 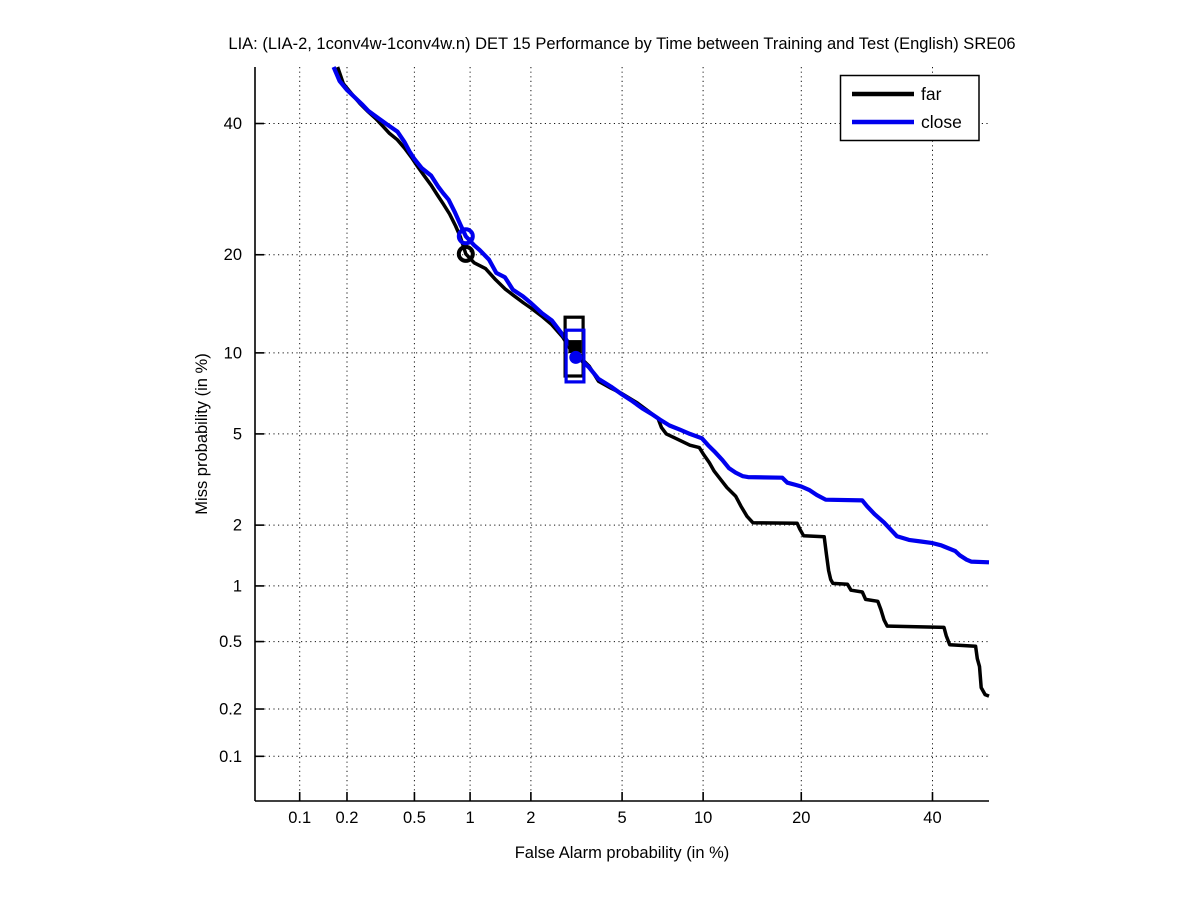 What do you see at coordinates (347, 818) in the screenshot?
I see `x-tick-label: 0.2` at bounding box center [347, 818].